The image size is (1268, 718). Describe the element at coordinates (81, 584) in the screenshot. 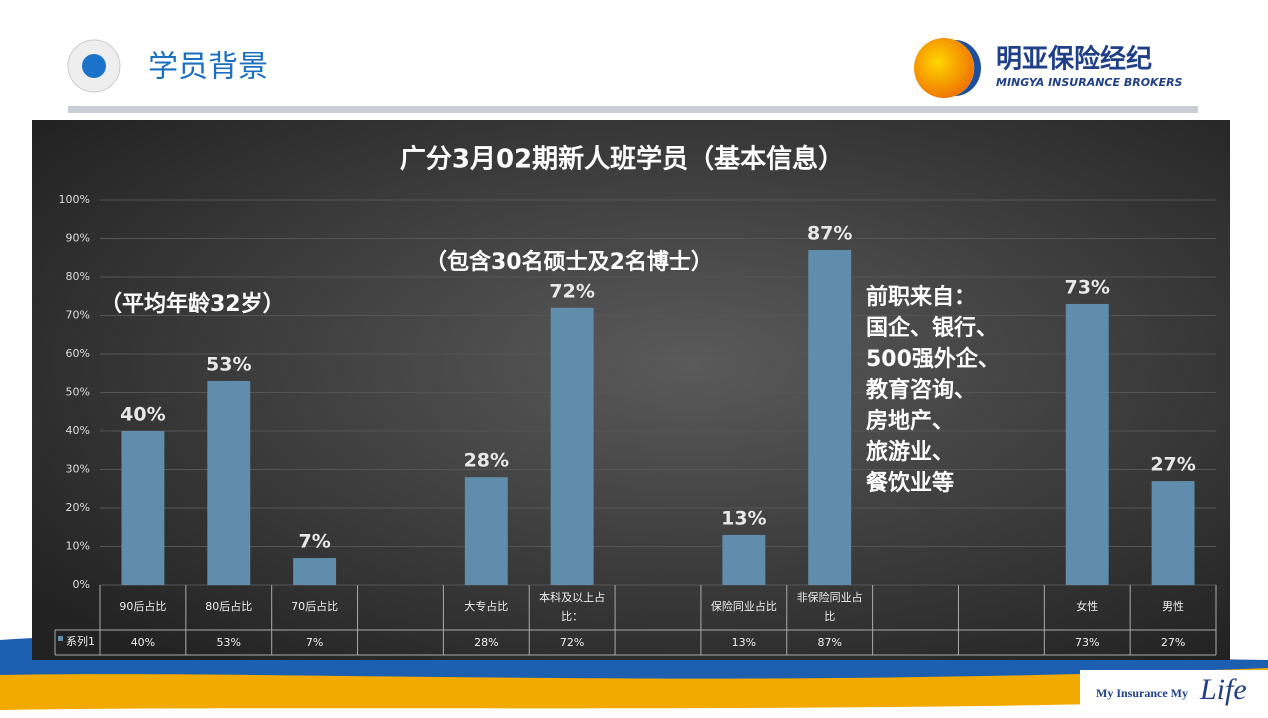

I see `y-tick-label: 0%` at that location.